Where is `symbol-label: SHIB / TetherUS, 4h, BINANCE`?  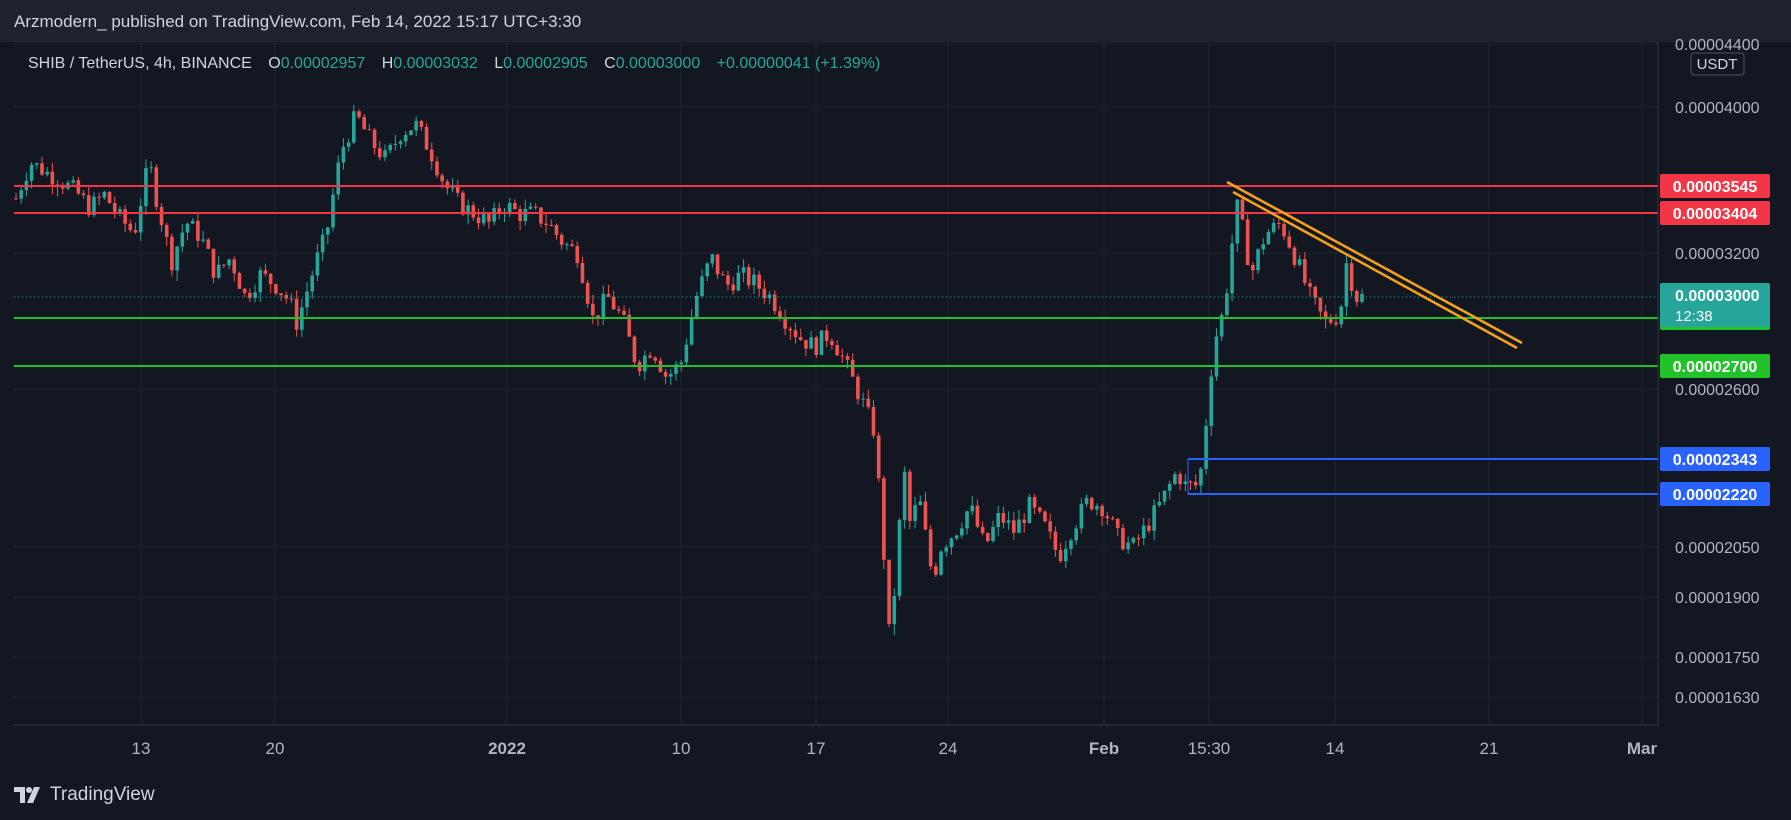
symbol-label: SHIB / TetherUS, 4h, BINANCE is located at coordinates (140, 63).